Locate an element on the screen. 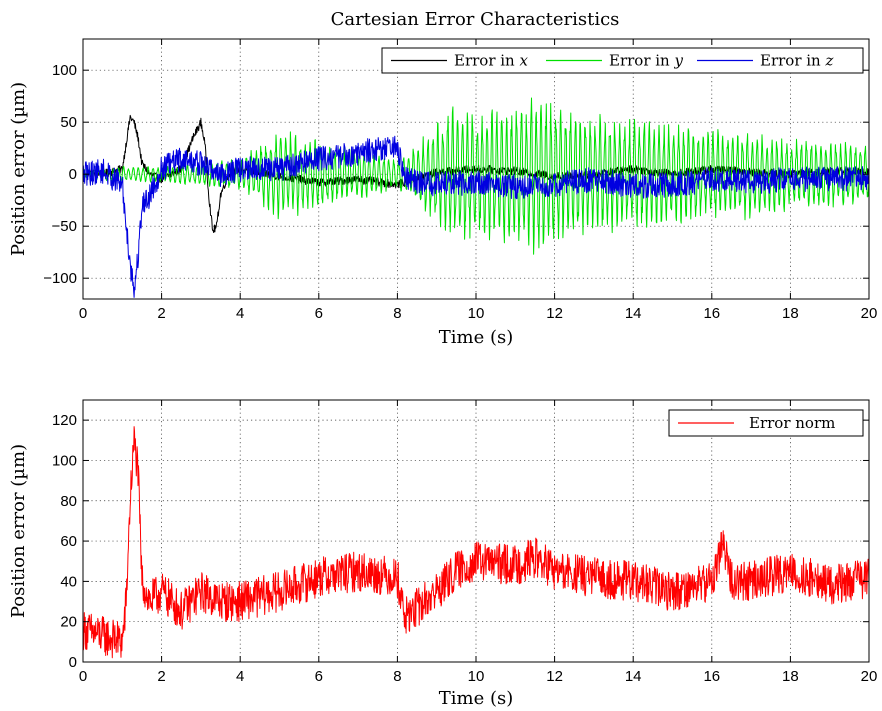  figure-title: Cartesian Error Characteristics is located at coordinates (475, 19).